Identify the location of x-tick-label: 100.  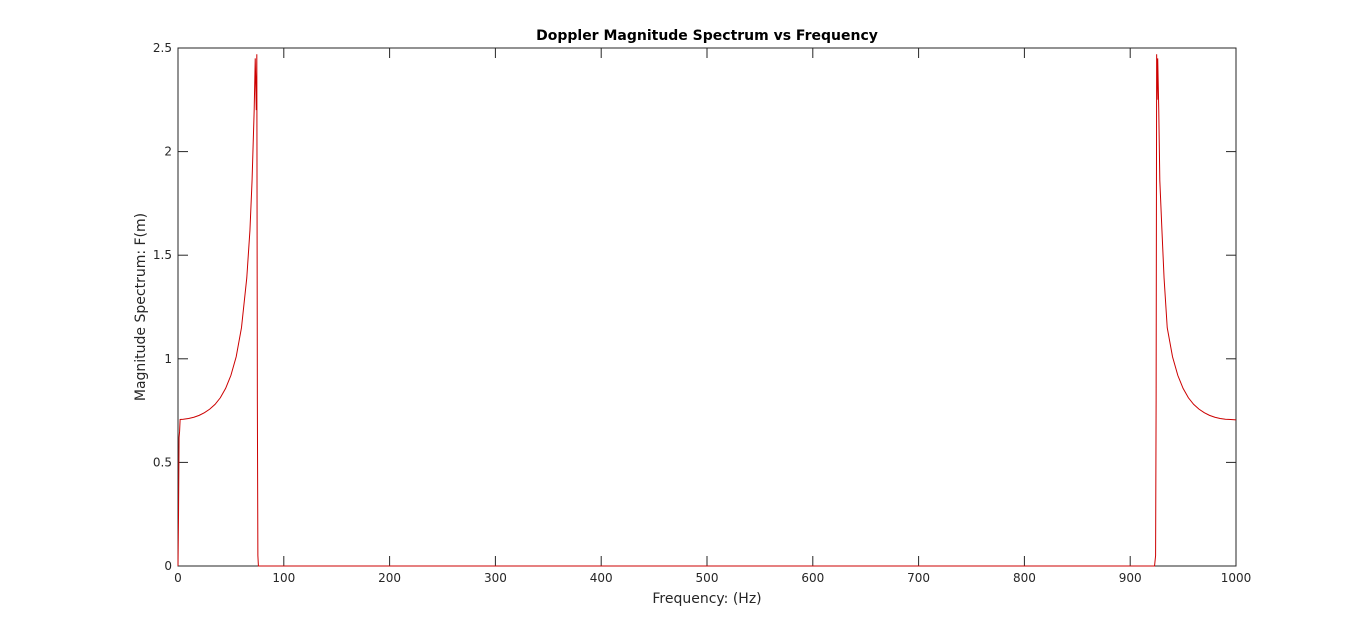
(283, 578).